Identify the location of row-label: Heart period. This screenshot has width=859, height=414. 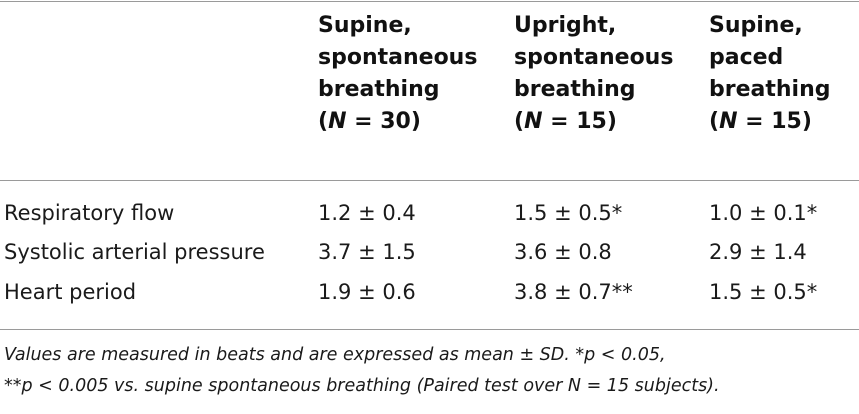
(70, 292).